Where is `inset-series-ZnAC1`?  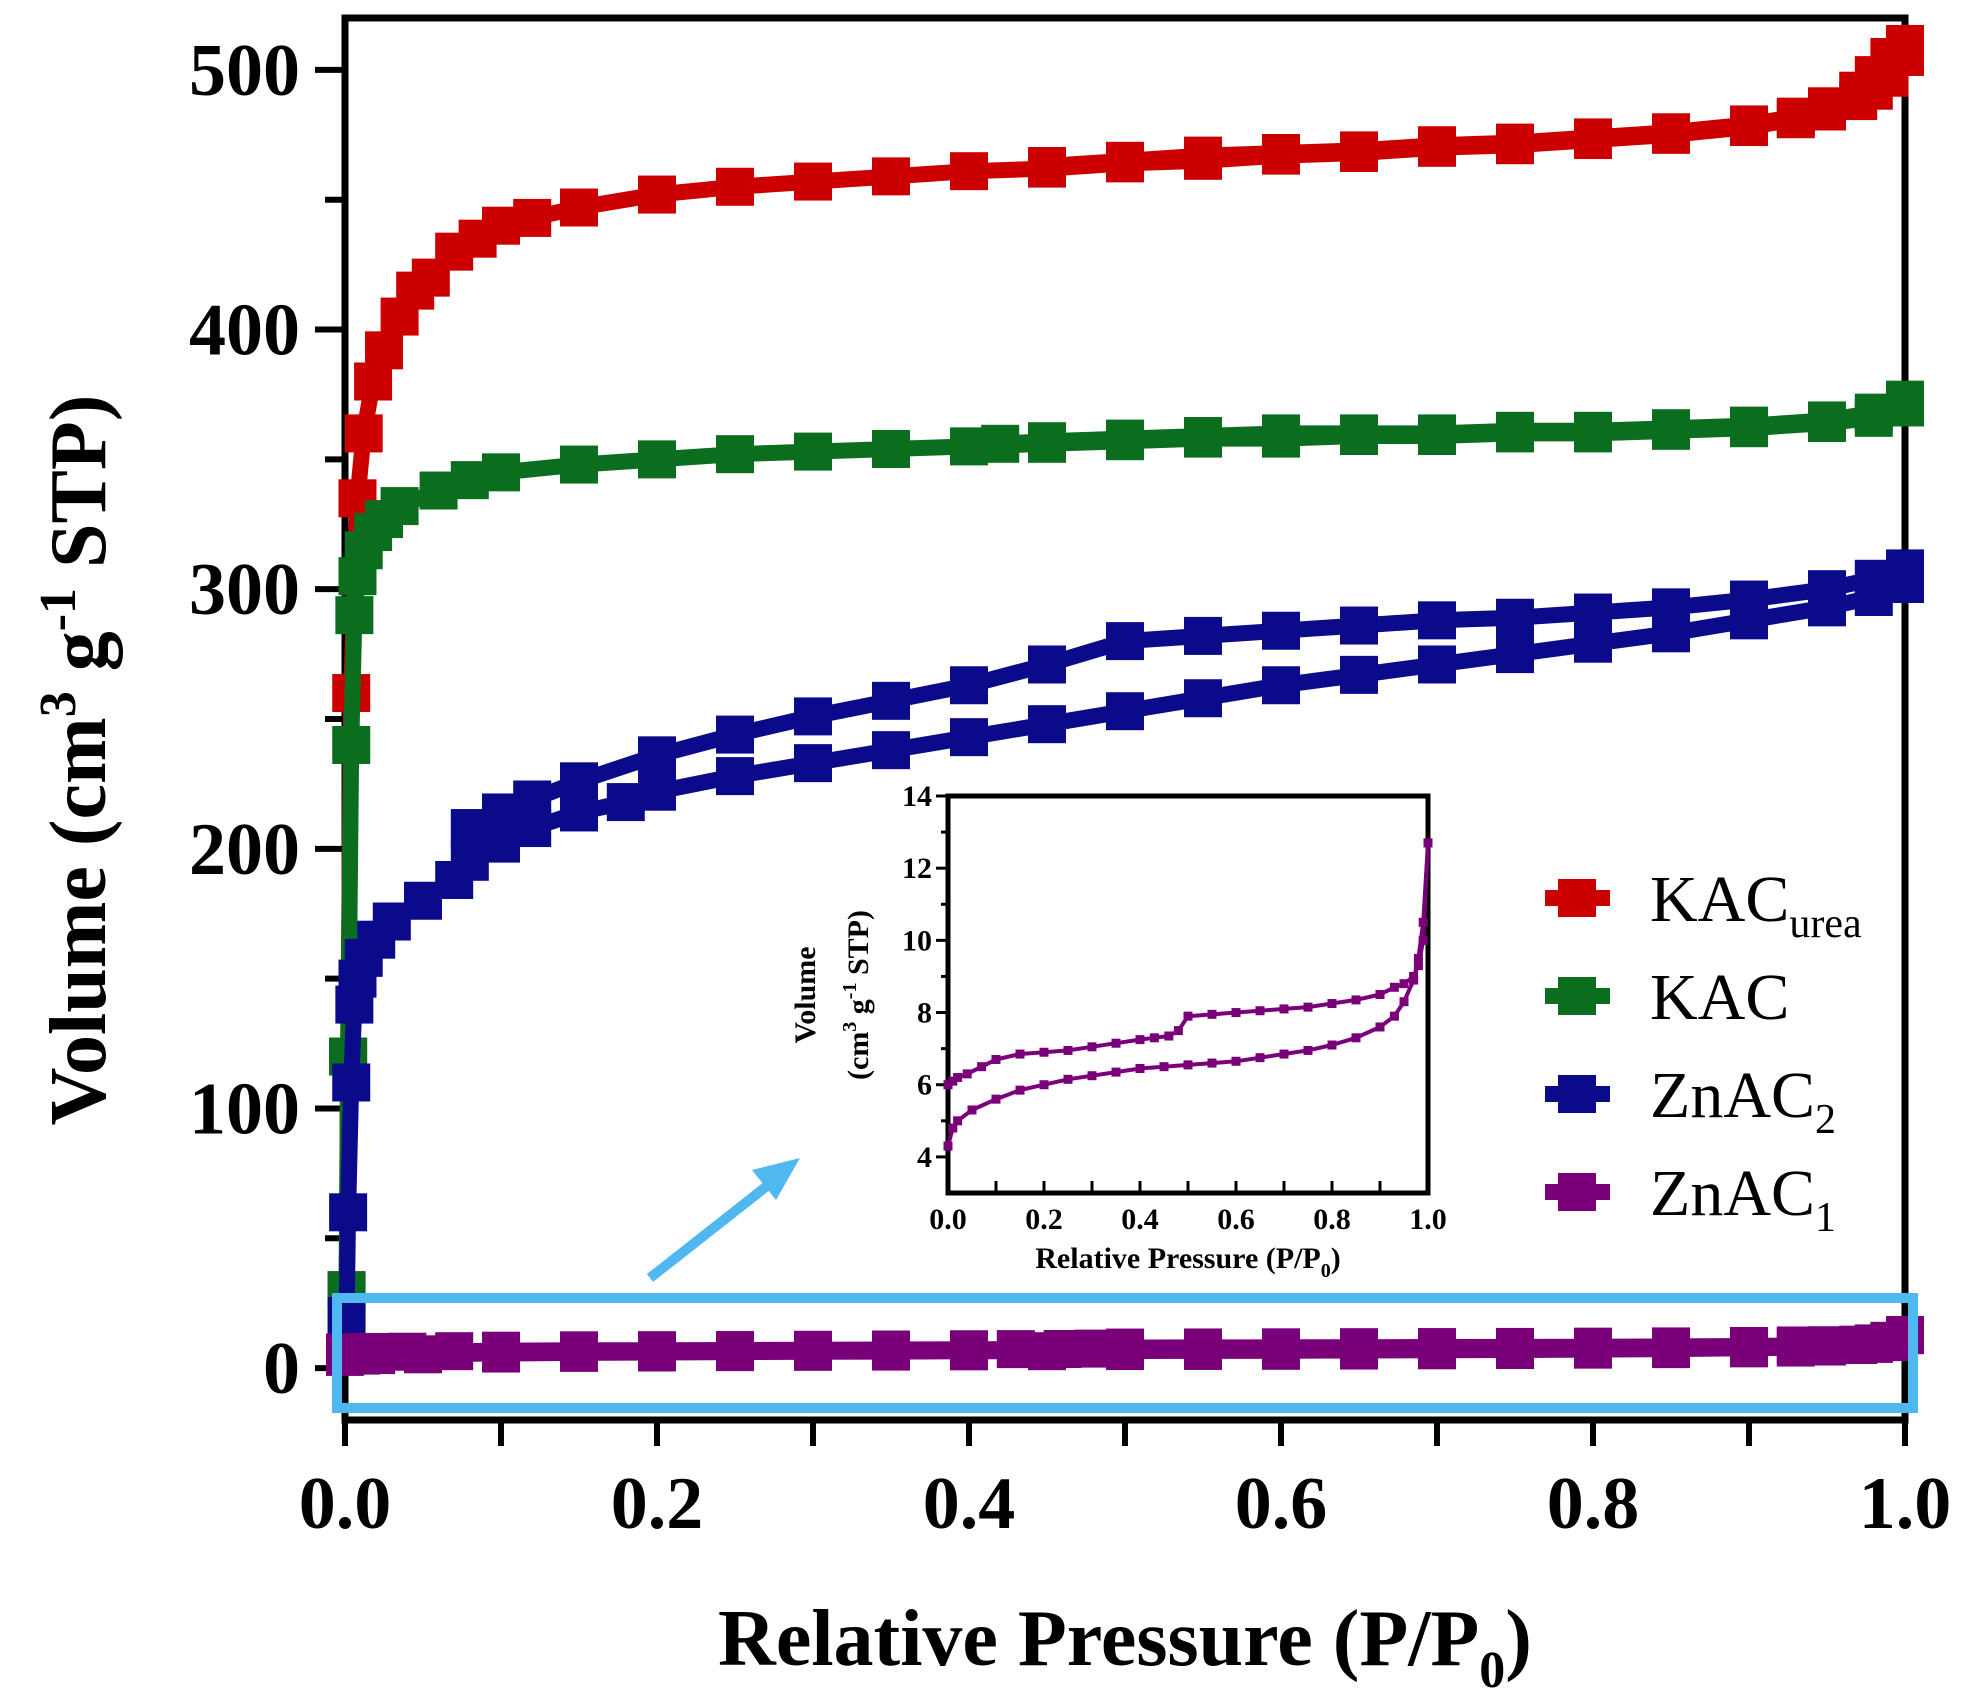 inset-series-ZnAC1 is located at coordinates (1188, 994).